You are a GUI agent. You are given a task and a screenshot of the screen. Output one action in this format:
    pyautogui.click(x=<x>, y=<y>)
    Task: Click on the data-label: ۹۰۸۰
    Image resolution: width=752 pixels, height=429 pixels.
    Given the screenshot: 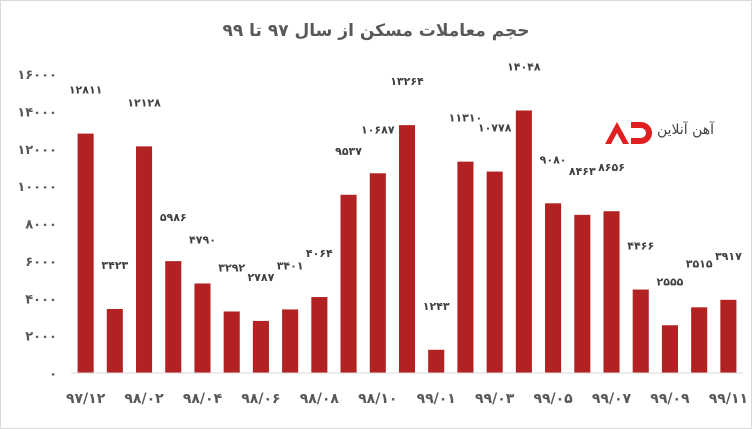 What is the action you would take?
    pyautogui.click(x=553, y=159)
    